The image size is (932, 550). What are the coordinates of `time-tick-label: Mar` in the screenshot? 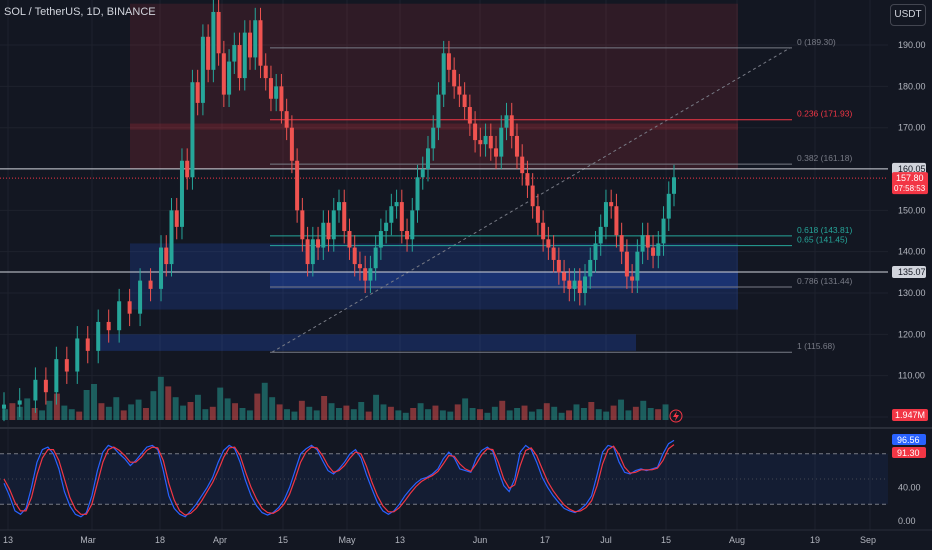 It's located at (88, 540).